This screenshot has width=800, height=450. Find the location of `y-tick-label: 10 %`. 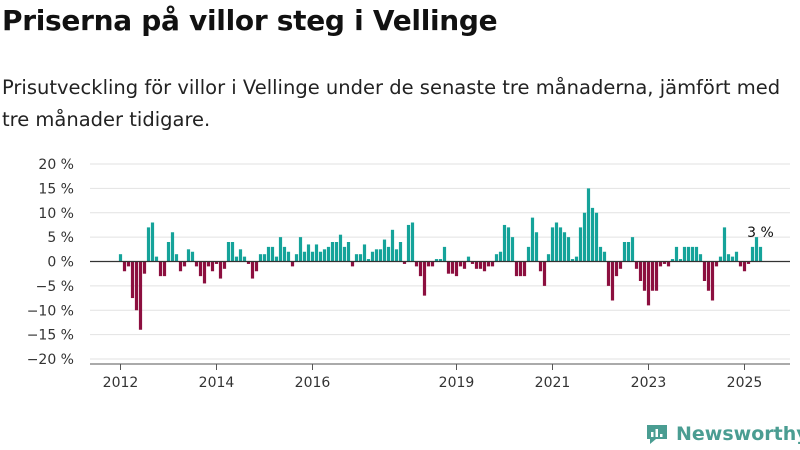

y-tick-label: 10 % is located at coordinates (56, 214).